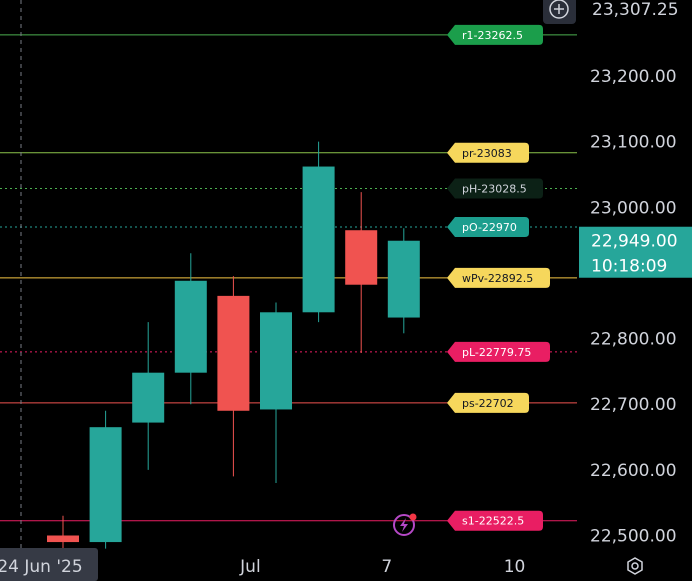 This screenshot has width=692, height=581. I want to click on level-badge: r1-23262.5, so click(495, 34).